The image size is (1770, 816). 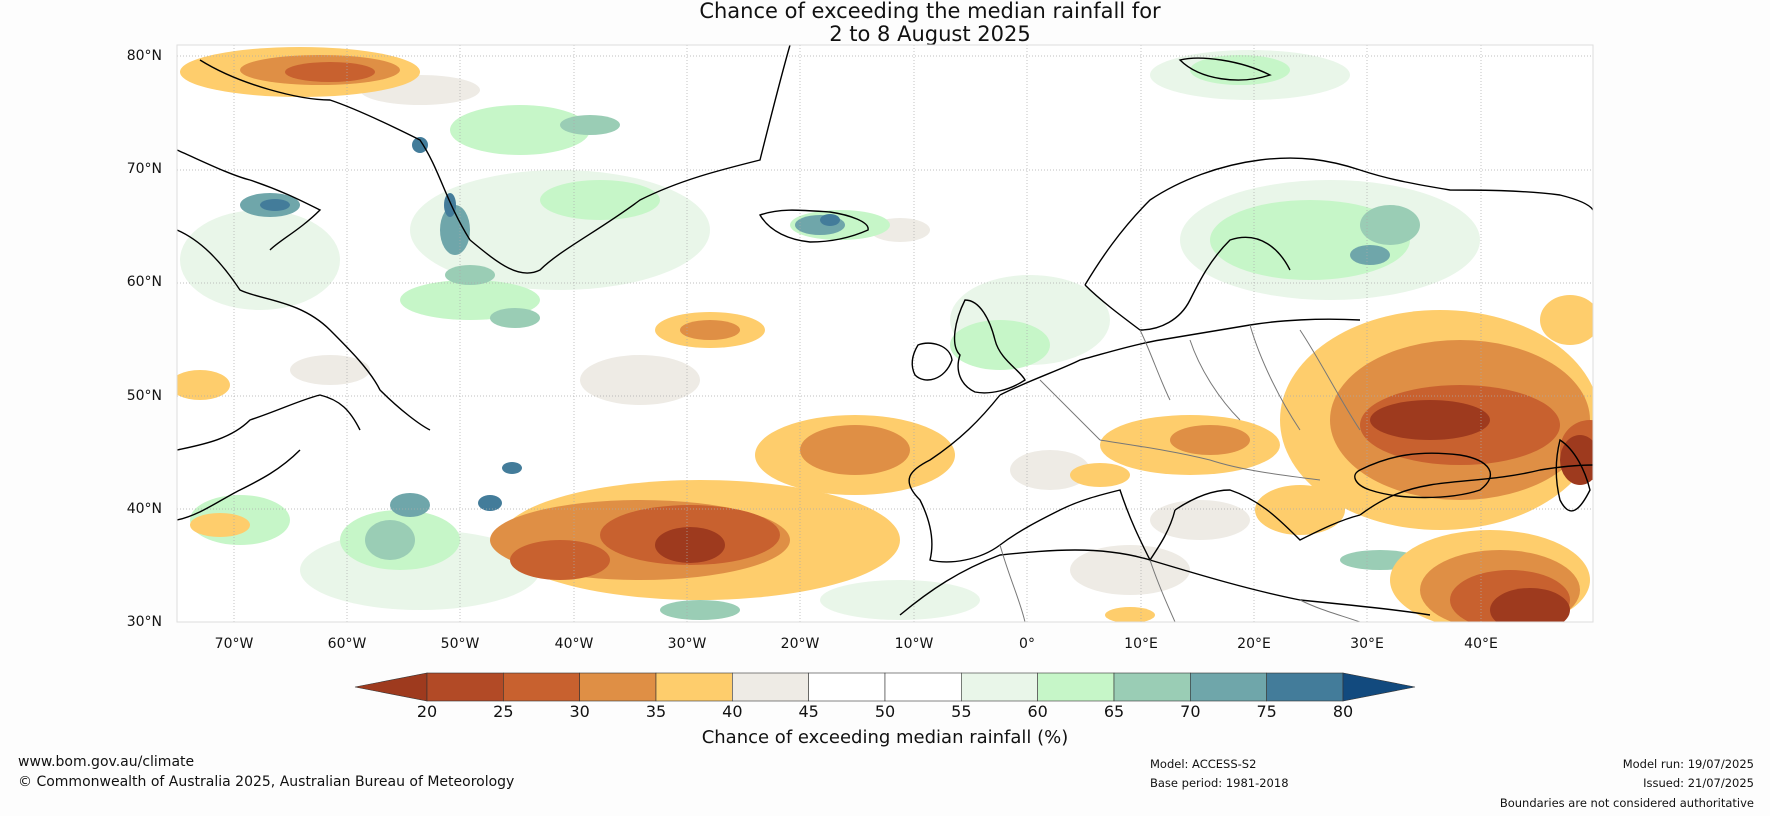 I want to click on colorbar-tick-label: 40, so click(x=732, y=711).